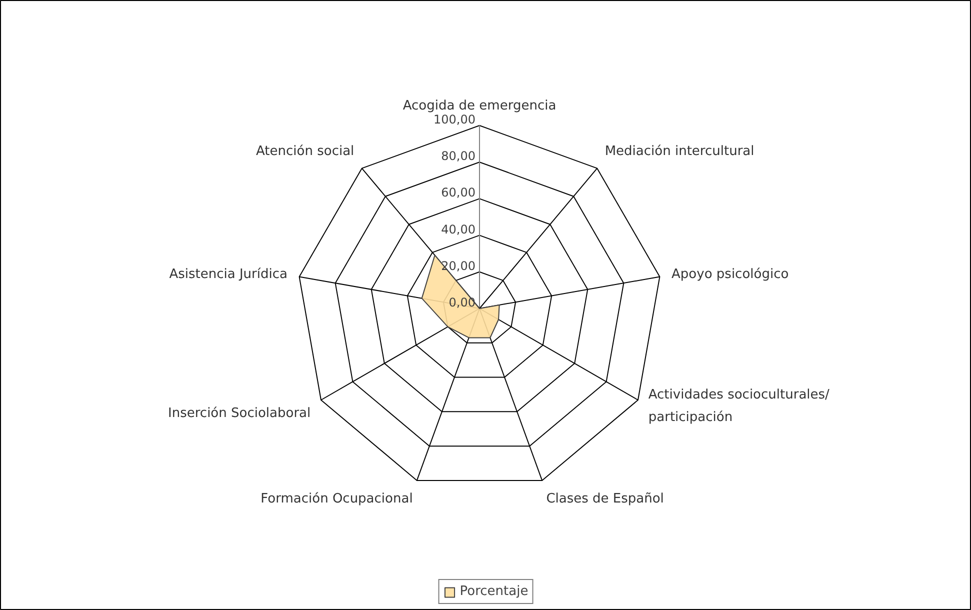 The width and height of the screenshot is (971, 610). I want to click on y-tick-label: 100,00, so click(455, 119).